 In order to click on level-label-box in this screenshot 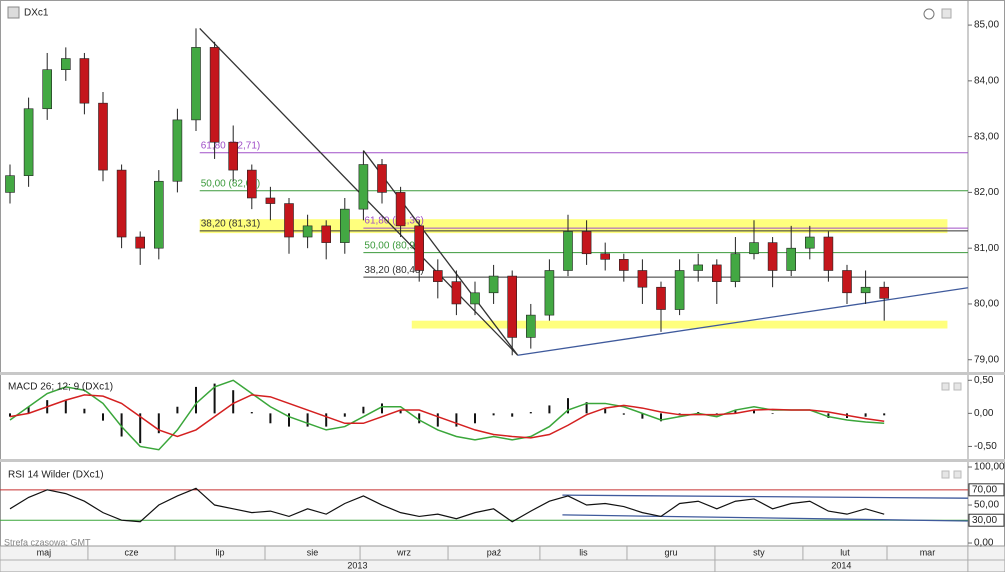, I will do `click(986, 490)`.